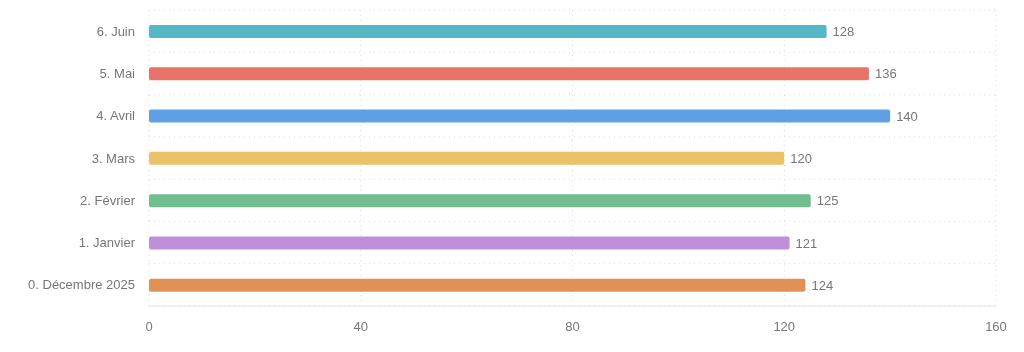  I want to click on data-label: 121, so click(806, 243).